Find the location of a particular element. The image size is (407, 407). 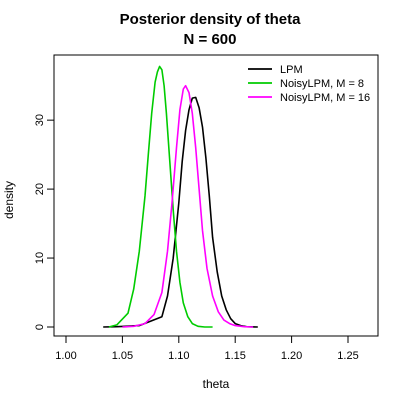

x-tick-label: 1.05 is located at coordinates (122, 356).